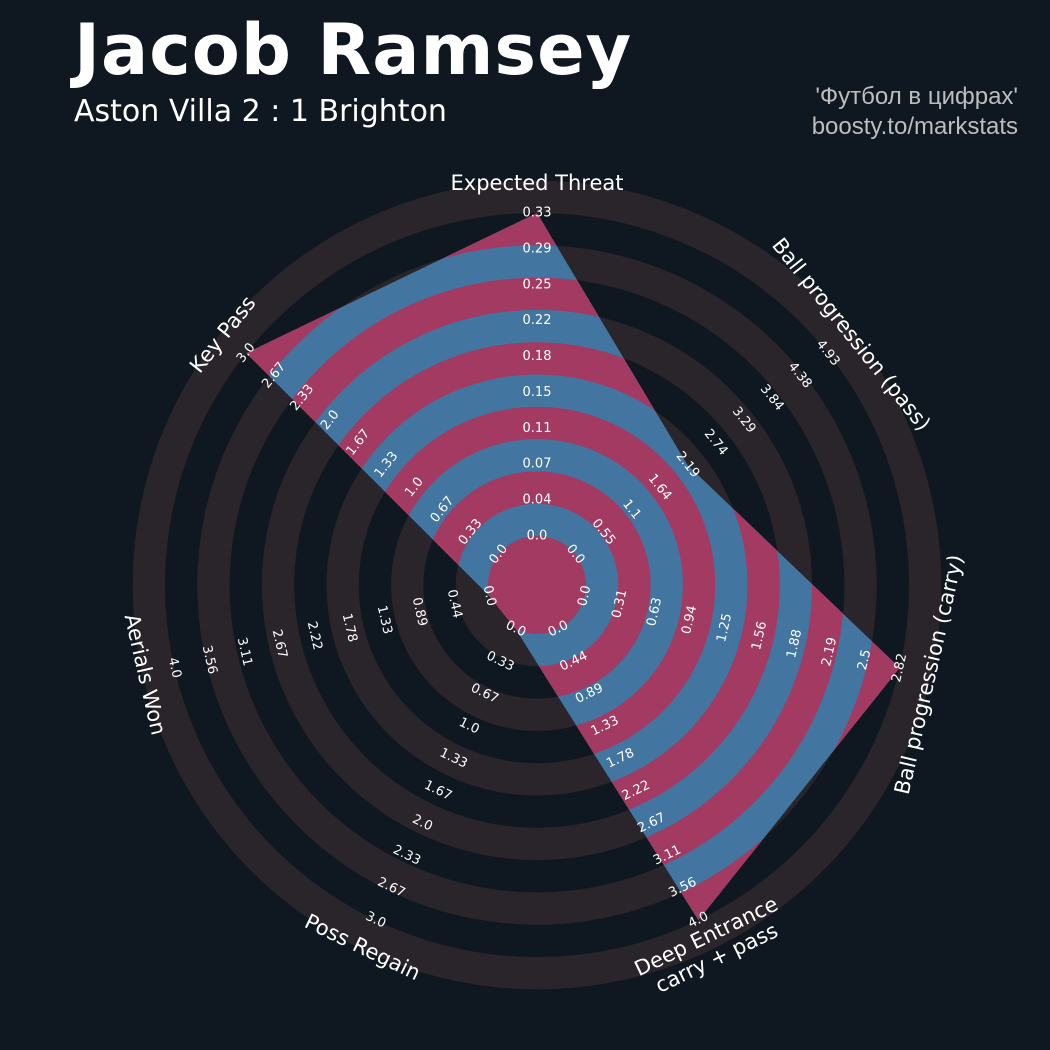 This screenshot has height=1050, width=1050. Describe the element at coordinates (916, 96) in the screenshot. I see `credit-line-brand: 'Футбол в цифрах'` at that location.